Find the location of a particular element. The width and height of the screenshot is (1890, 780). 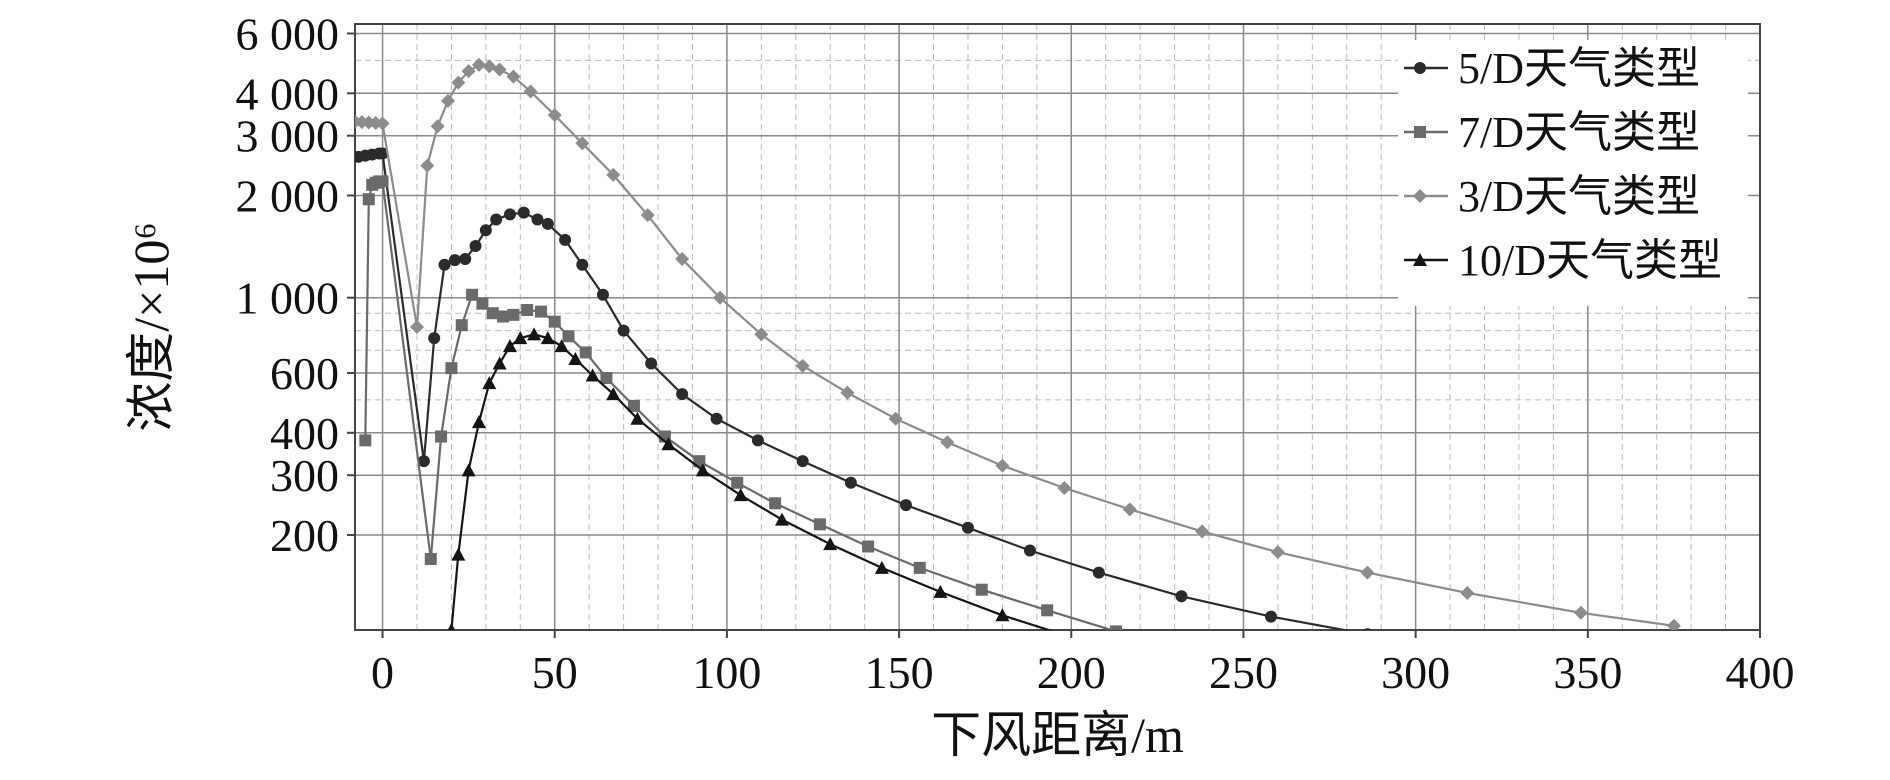

legend-label: 7/D天气类型 is located at coordinates (1579, 132).